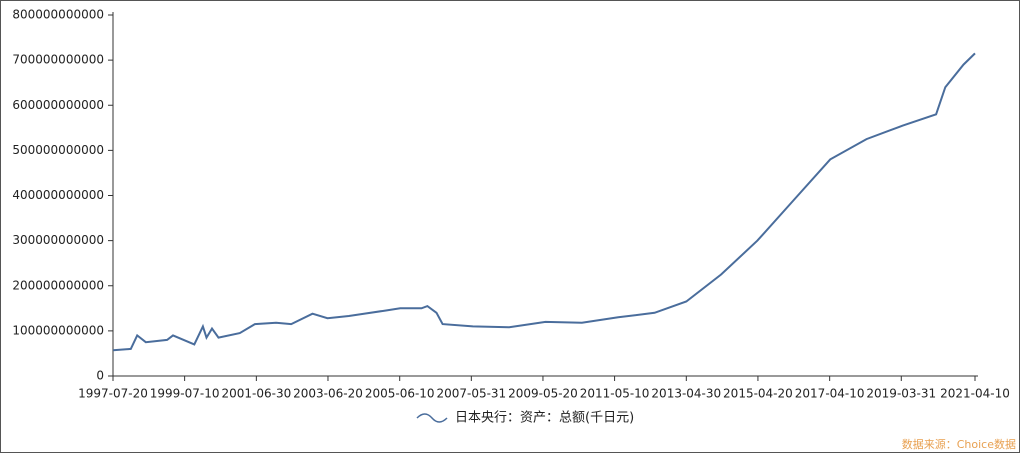 Image resolution: width=1021 pixels, height=457 pixels. Describe the element at coordinates (185, 394) in the screenshot. I see `x-tick-label: 1999-07-10` at that location.